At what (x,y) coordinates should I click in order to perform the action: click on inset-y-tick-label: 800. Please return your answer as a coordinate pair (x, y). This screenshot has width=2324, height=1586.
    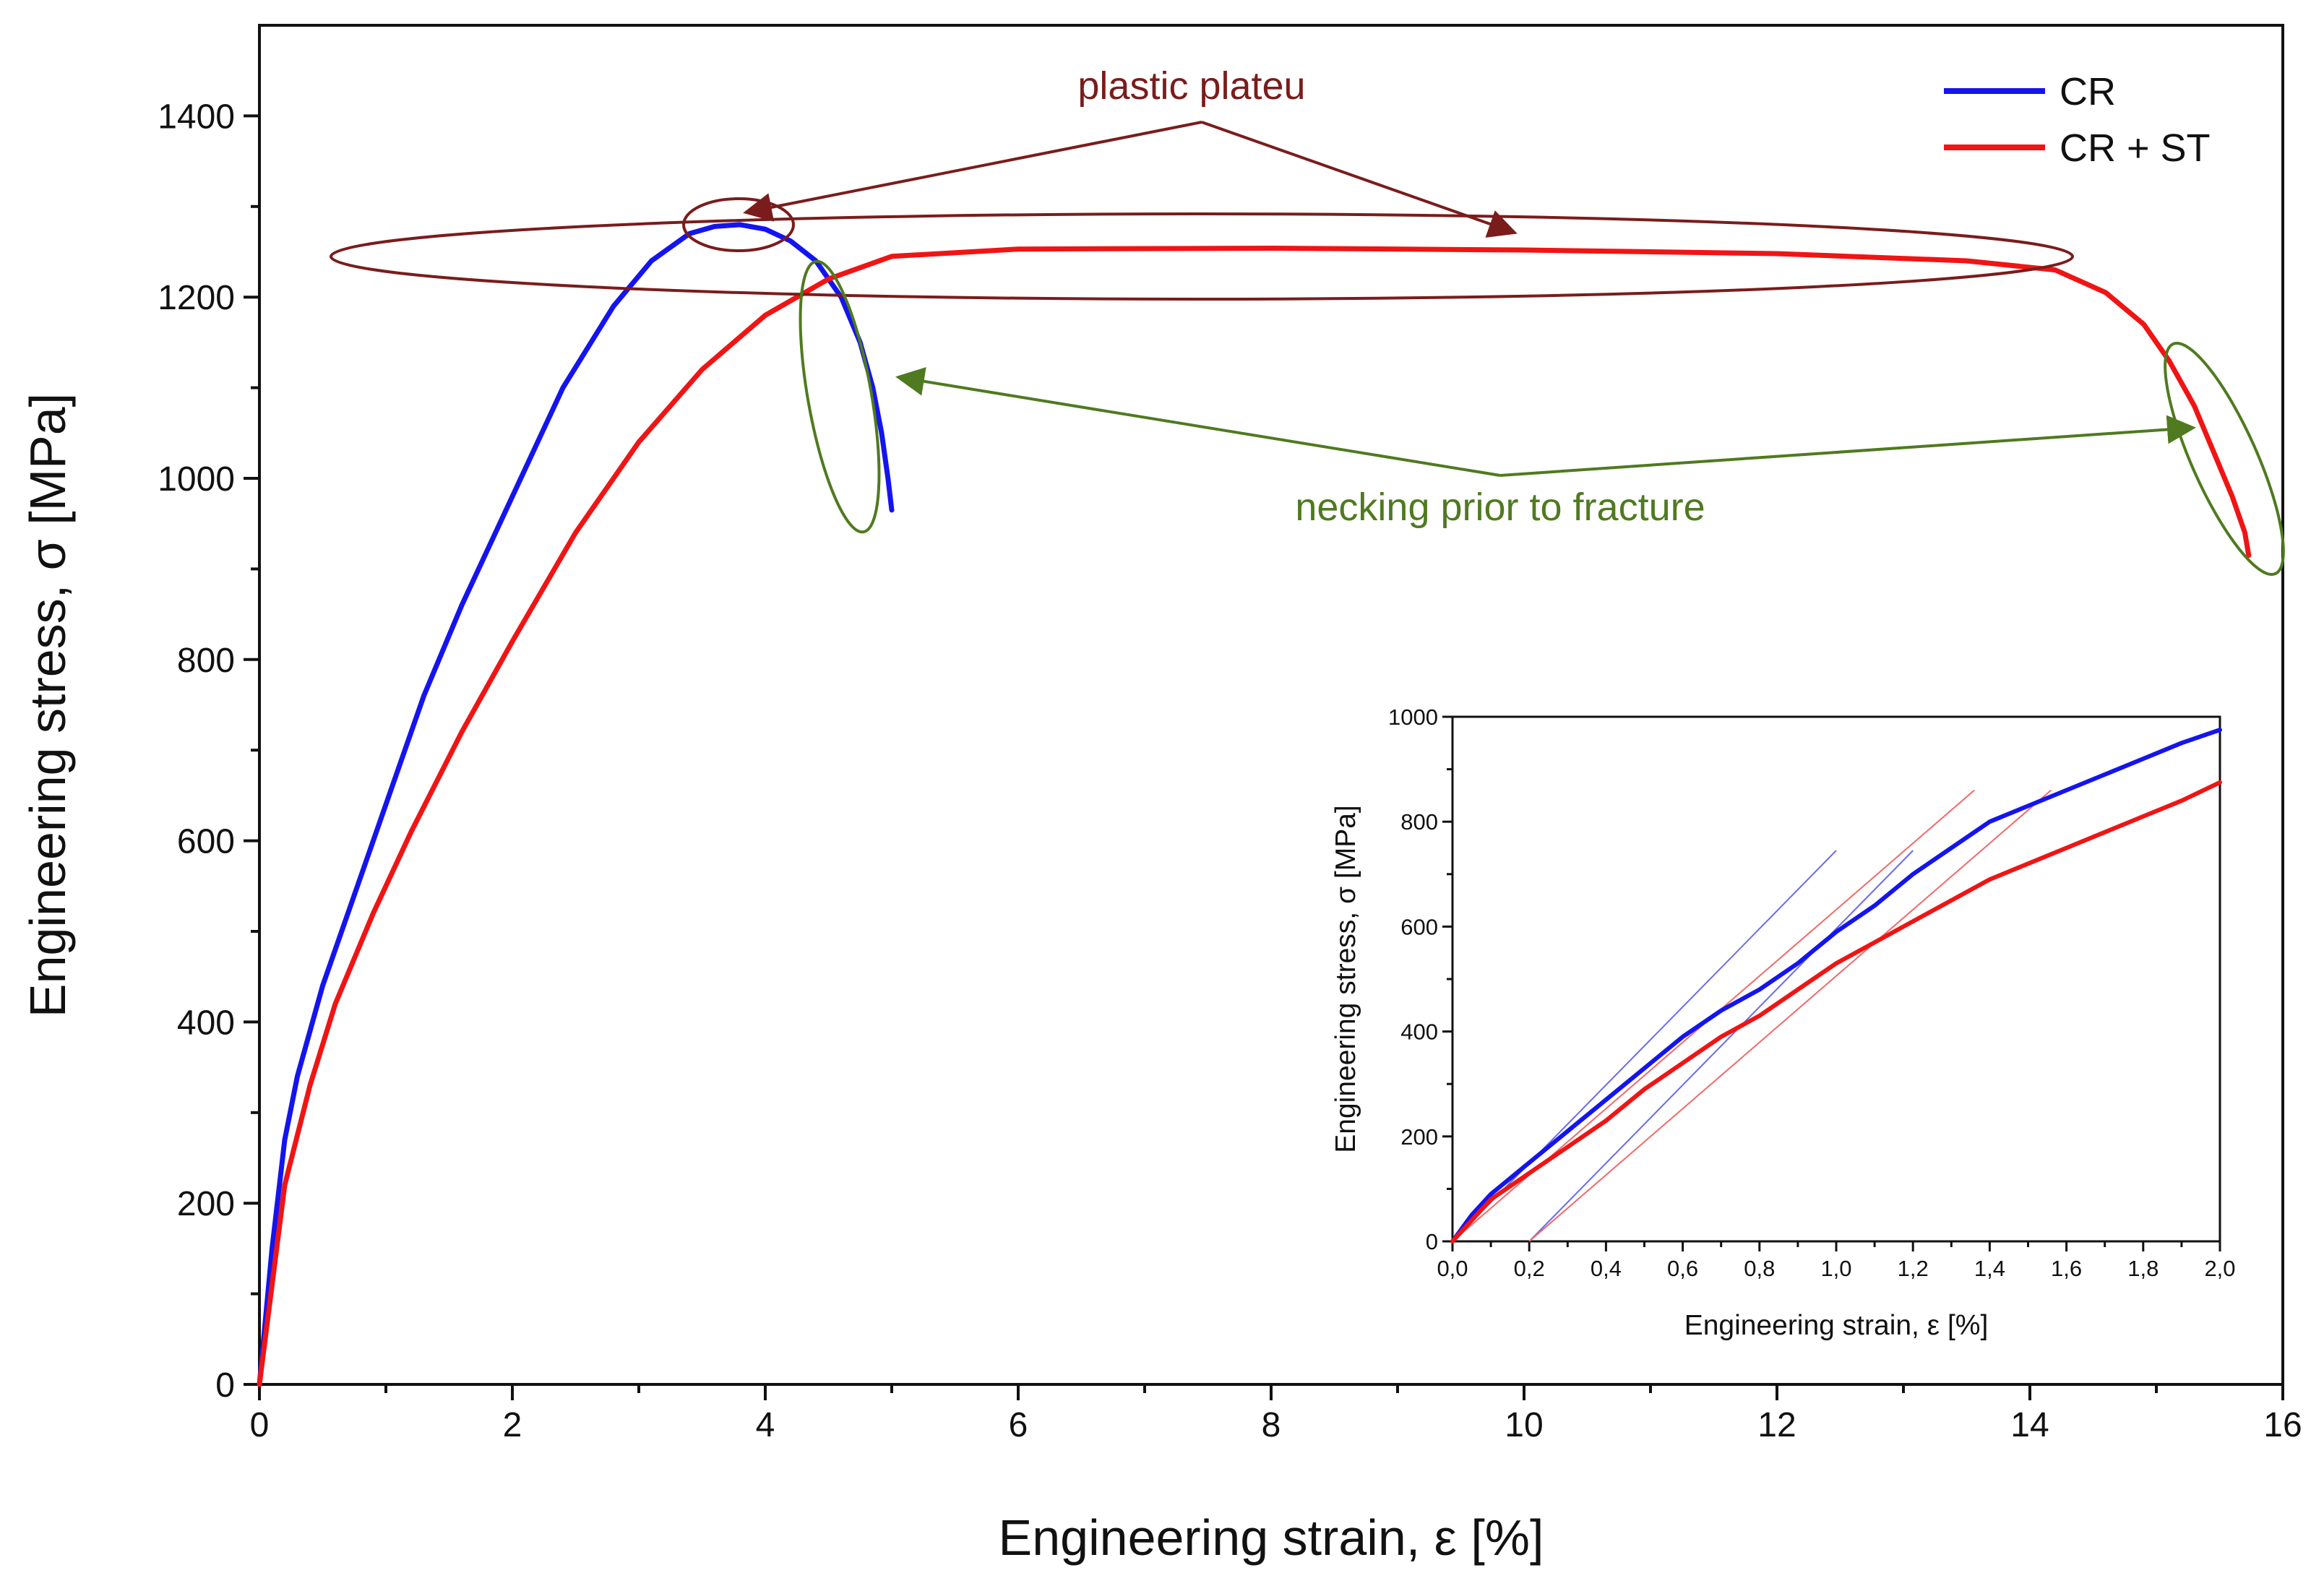
    Looking at the image, I should click on (1419, 822).